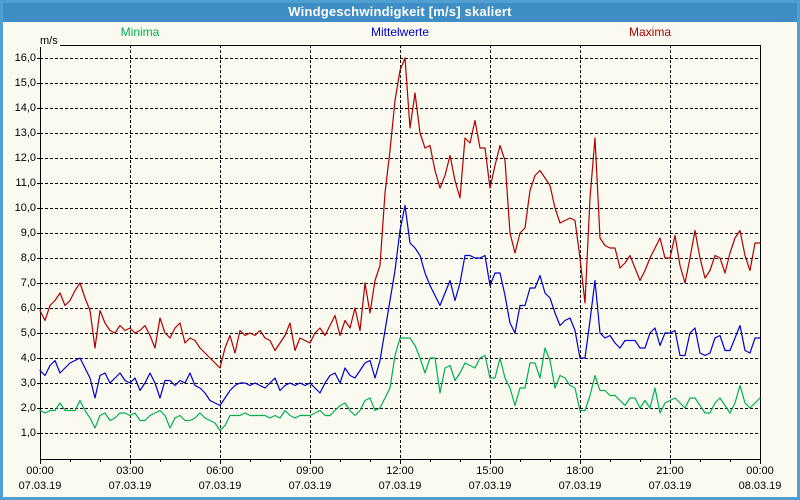  I want to click on window-title: Windgeschwindigkeit [m/s] skaliert, so click(400, 11).